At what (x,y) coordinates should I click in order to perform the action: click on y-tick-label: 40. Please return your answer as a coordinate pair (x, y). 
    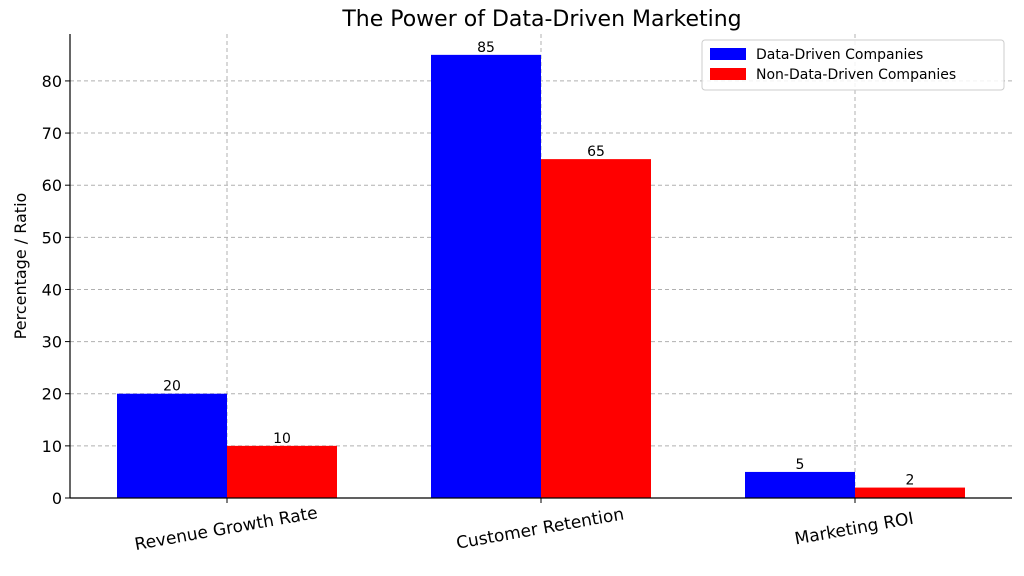
    Looking at the image, I should click on (52, 289).